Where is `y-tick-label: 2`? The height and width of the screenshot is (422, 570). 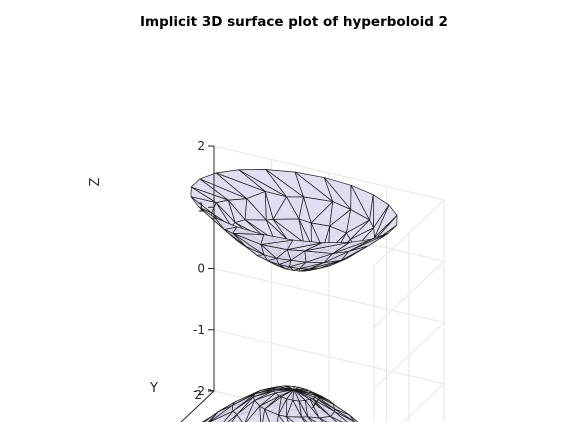
y-tick-label: 2 is located at coordinates (198, 395).